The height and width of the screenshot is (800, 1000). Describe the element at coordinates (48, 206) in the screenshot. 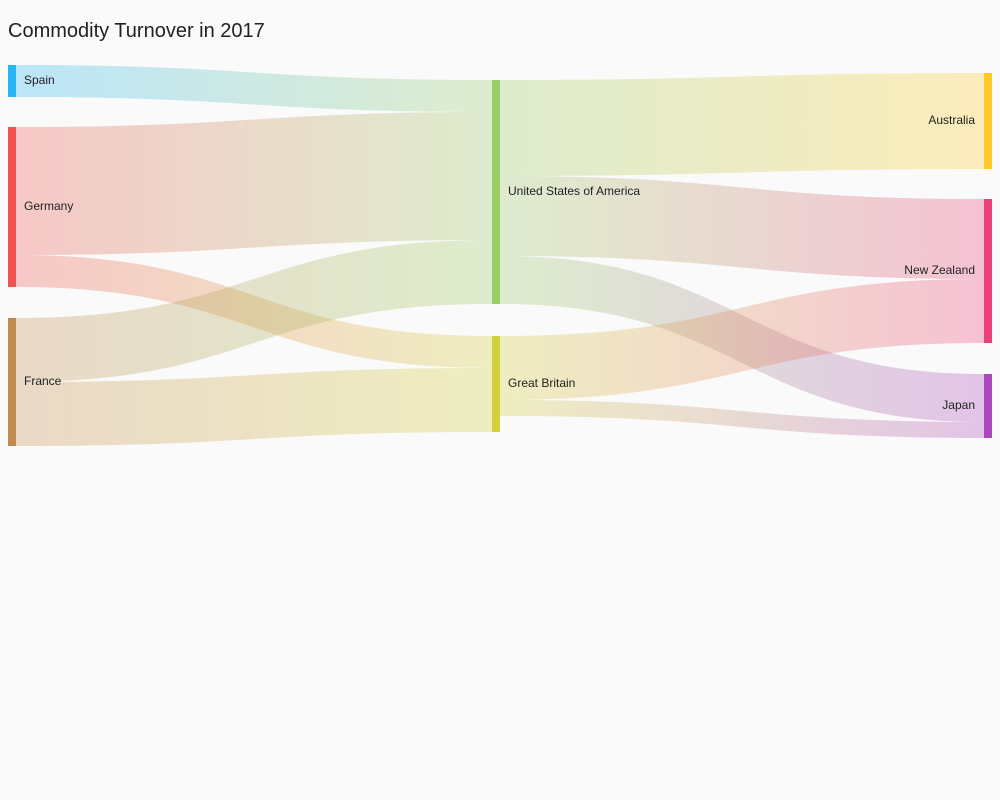

I see `node-label-germany: Germany` at that location.